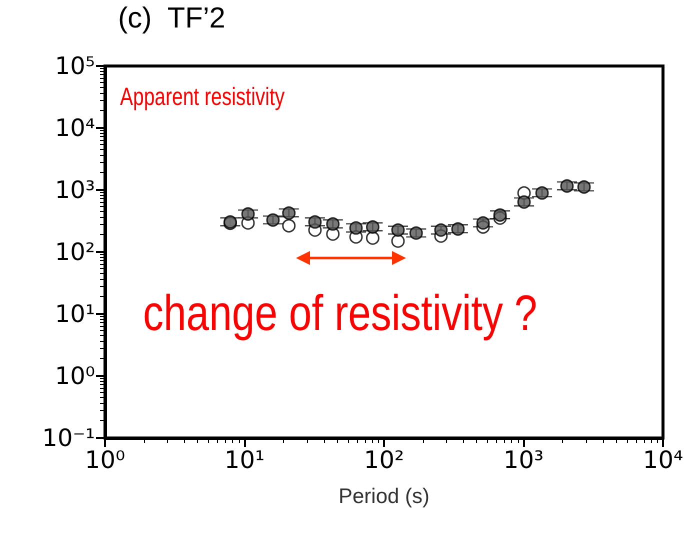  Describe the element at coordinates (340, 313) in the screenshot. I see `annotation: change of resistivity ?` at that location.